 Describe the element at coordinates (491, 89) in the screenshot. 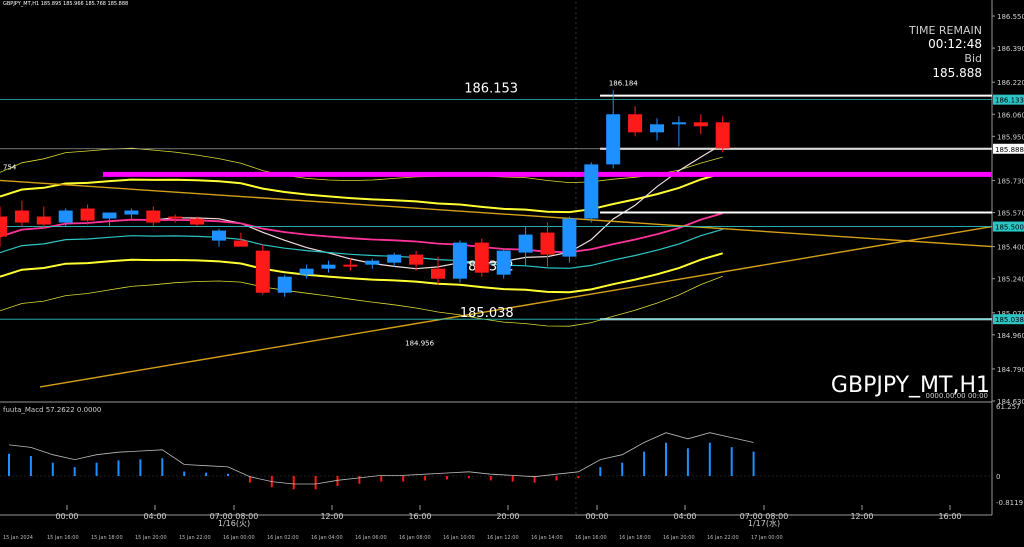

I see `label-186153: 186.153` at that location.